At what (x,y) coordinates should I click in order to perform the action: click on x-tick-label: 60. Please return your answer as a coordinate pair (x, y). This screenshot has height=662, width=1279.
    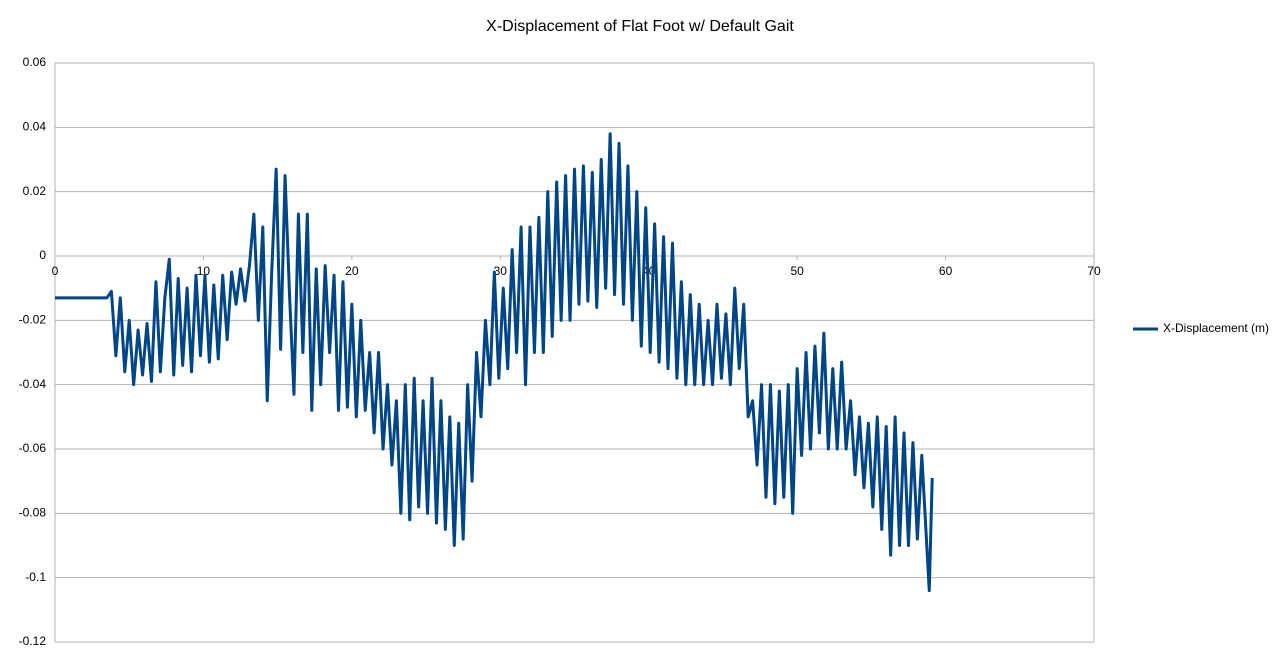
    Looking at the image, I should click on (946, 271).